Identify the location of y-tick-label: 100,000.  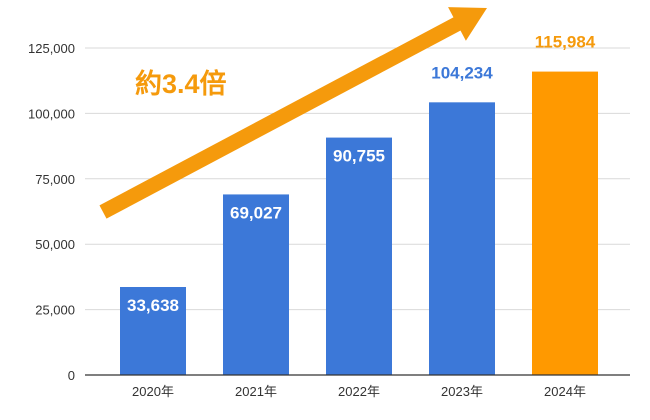
(51, 113).